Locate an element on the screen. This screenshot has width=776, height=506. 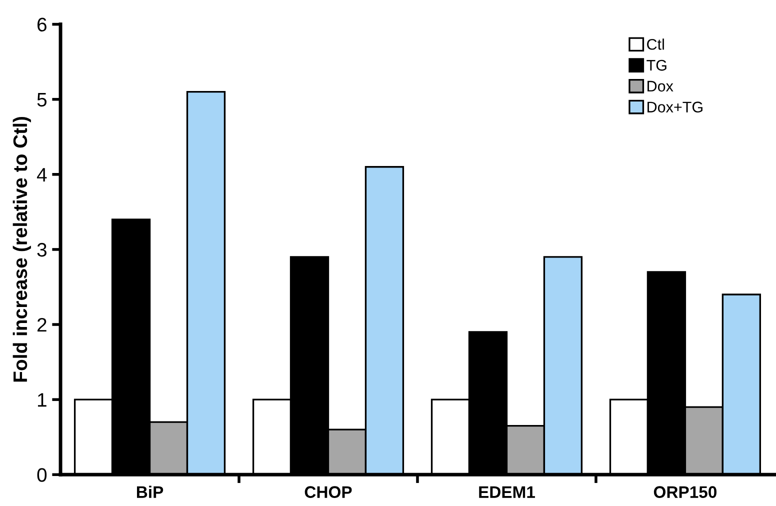
legend-label: Dox is located at coordinates (661, 86).